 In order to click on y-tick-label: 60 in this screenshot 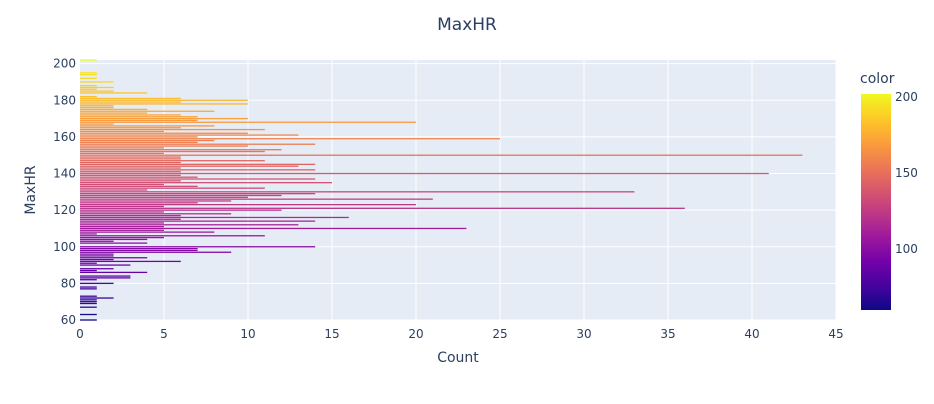, I will do `click(68, 320)`.